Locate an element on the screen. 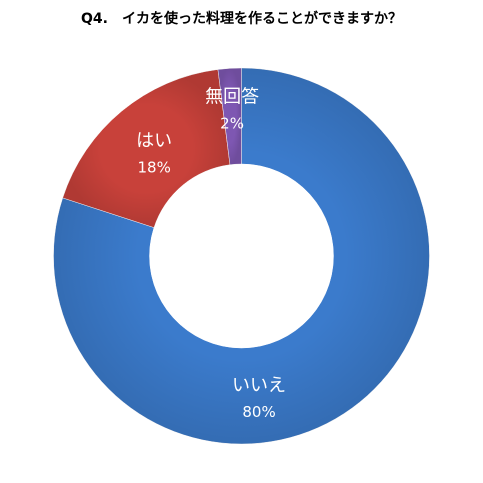  slice-label-2: はい is located at coordinates (154, 140).